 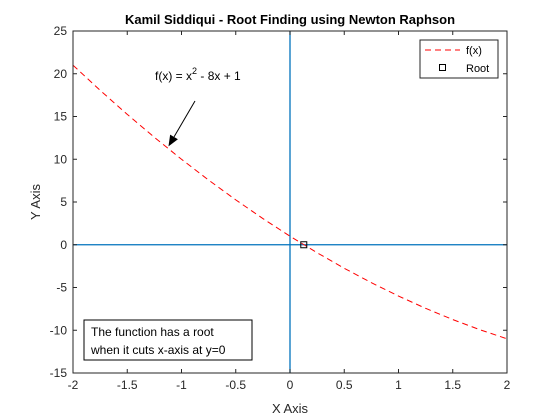 What do you see at coordinates (61, 117) in the screenshot?
I see `y-tick-label: 15` at bounding box center [61, 117].